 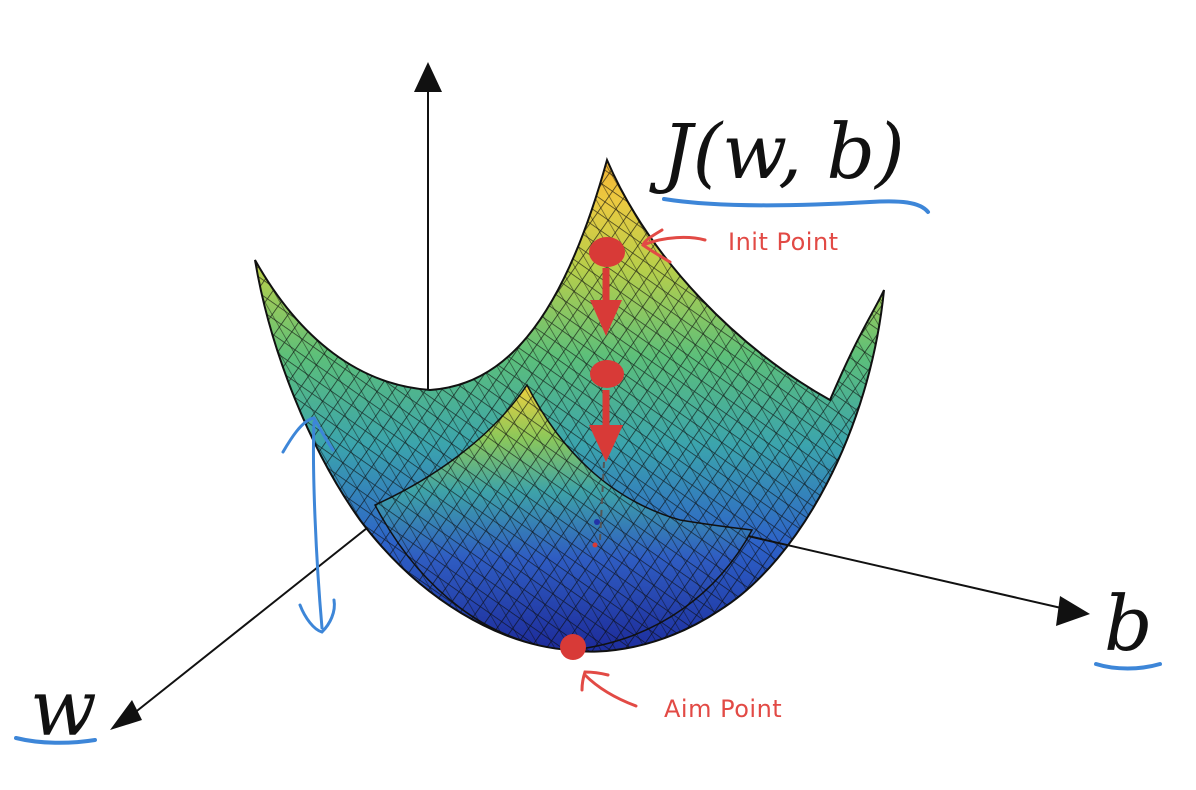 I want to click on w-axis-label: w, so click(x=63, y=709).